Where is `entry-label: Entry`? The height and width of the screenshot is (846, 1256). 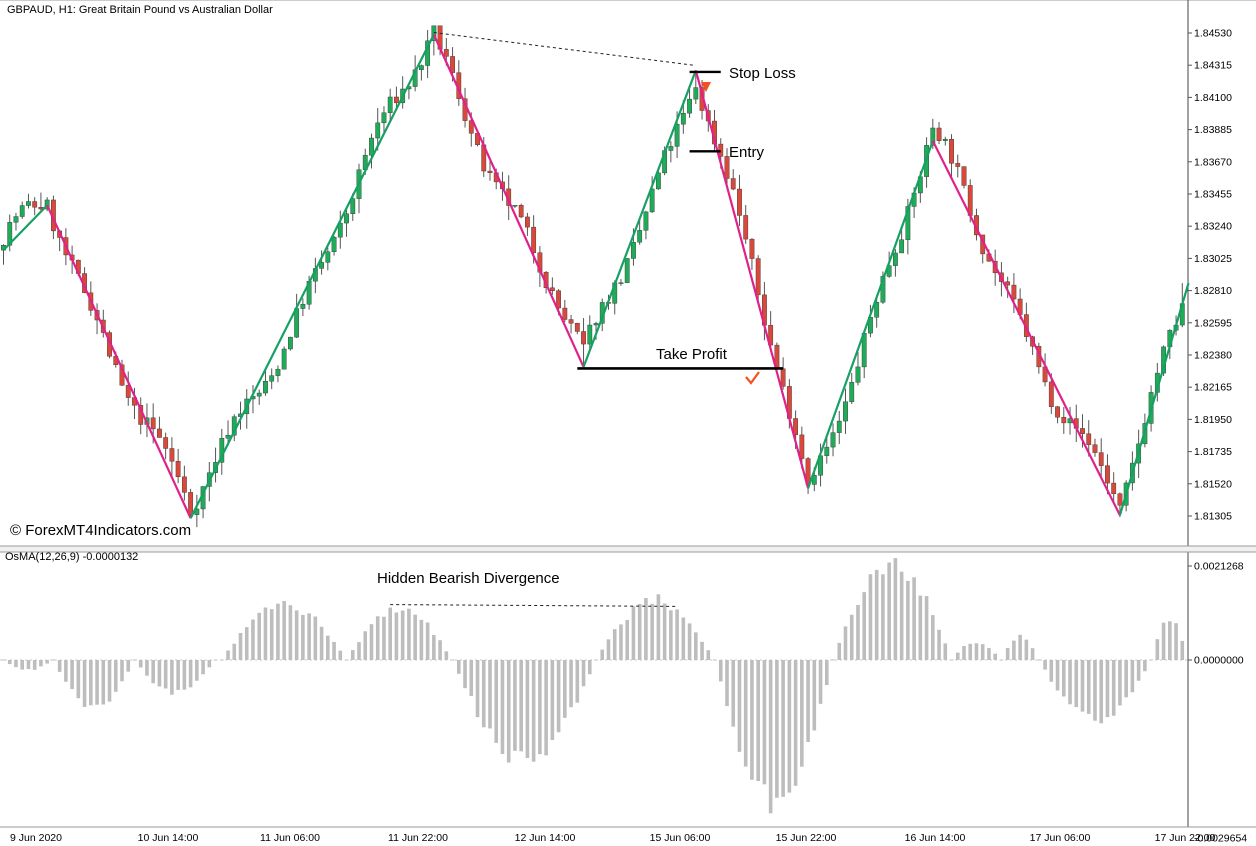
entry-label: Entry is located at coordinates (747, 152).